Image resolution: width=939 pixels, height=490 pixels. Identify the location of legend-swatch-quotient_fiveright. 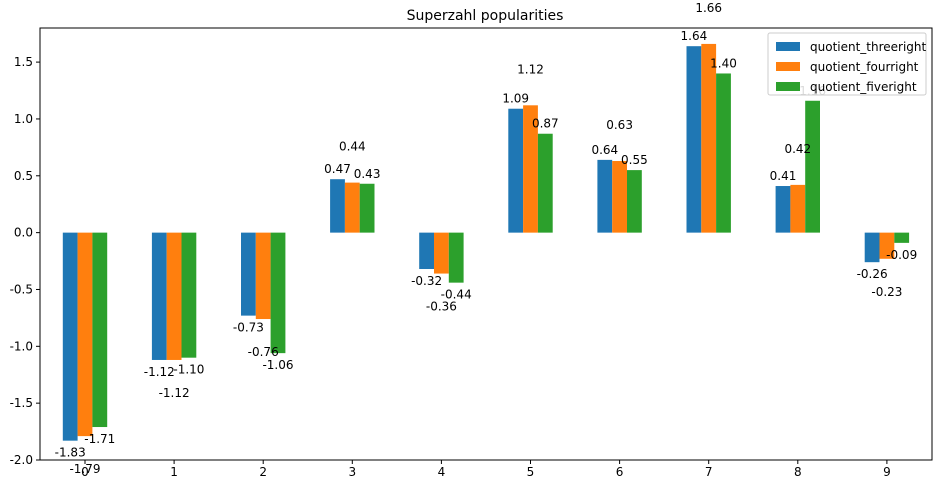
(788, 86).